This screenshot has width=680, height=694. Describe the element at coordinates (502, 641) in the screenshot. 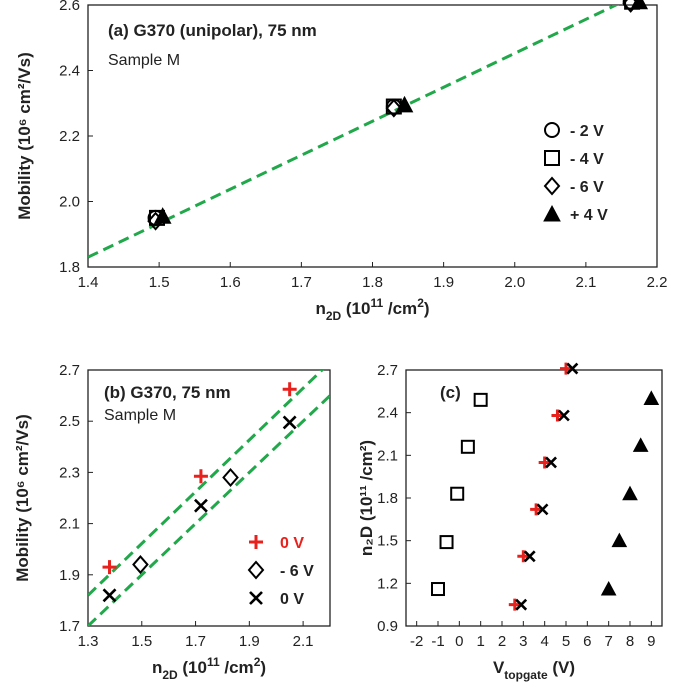

I see `x-tick-label: 2` at that location.